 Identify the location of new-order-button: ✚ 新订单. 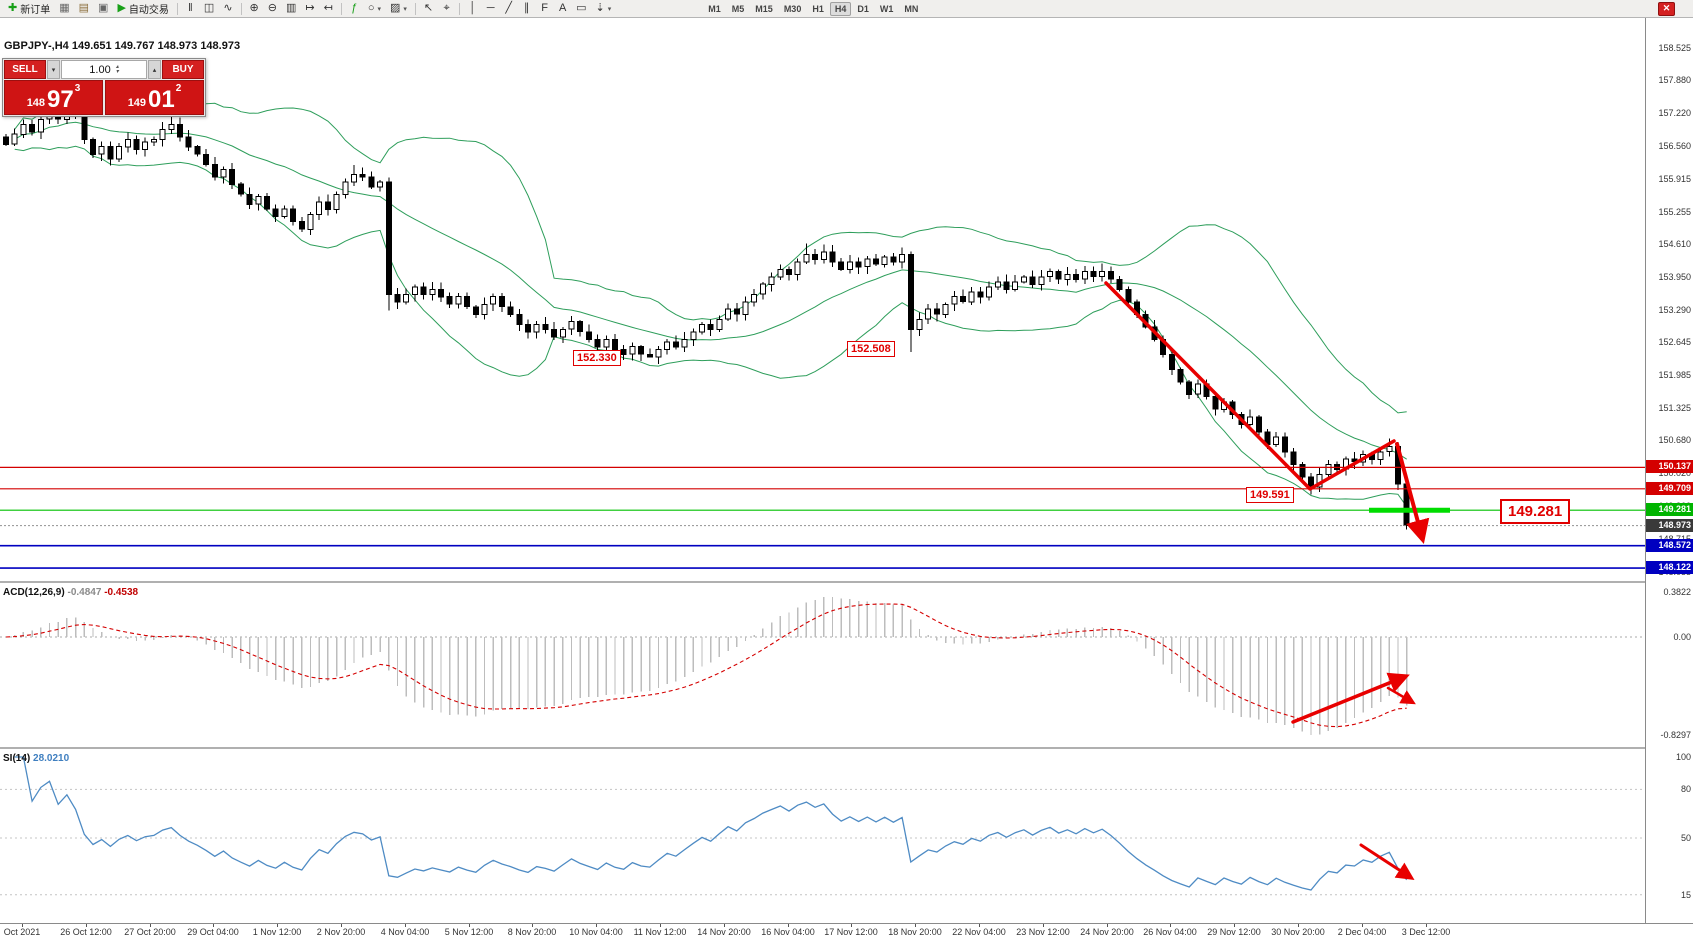
(29, 9).